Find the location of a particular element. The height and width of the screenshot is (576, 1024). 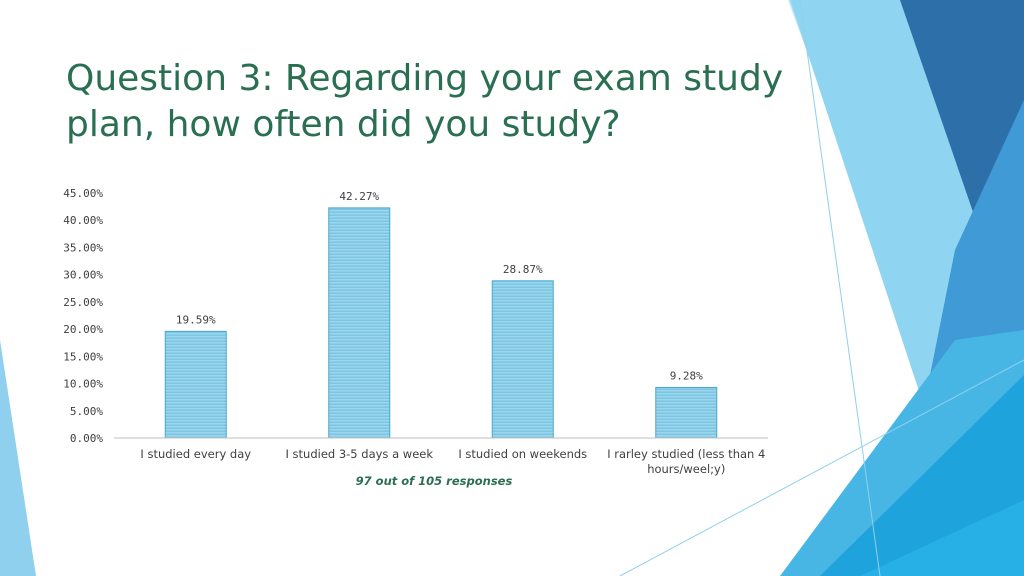

data-label: 42.27% is located at coordinates (359, 196).